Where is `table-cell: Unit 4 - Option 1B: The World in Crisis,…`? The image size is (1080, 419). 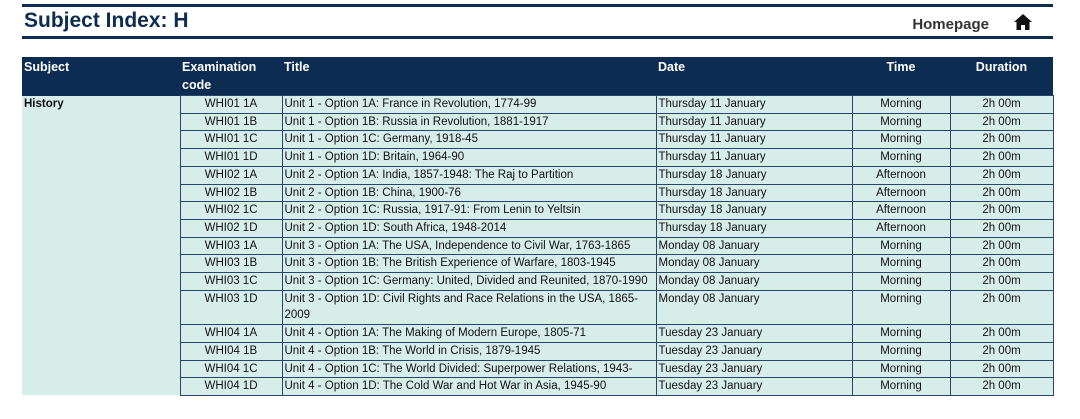
table-cell: Unit 4 - Option 1B: The World in Crisis,… is located at coordinates (469, 351).